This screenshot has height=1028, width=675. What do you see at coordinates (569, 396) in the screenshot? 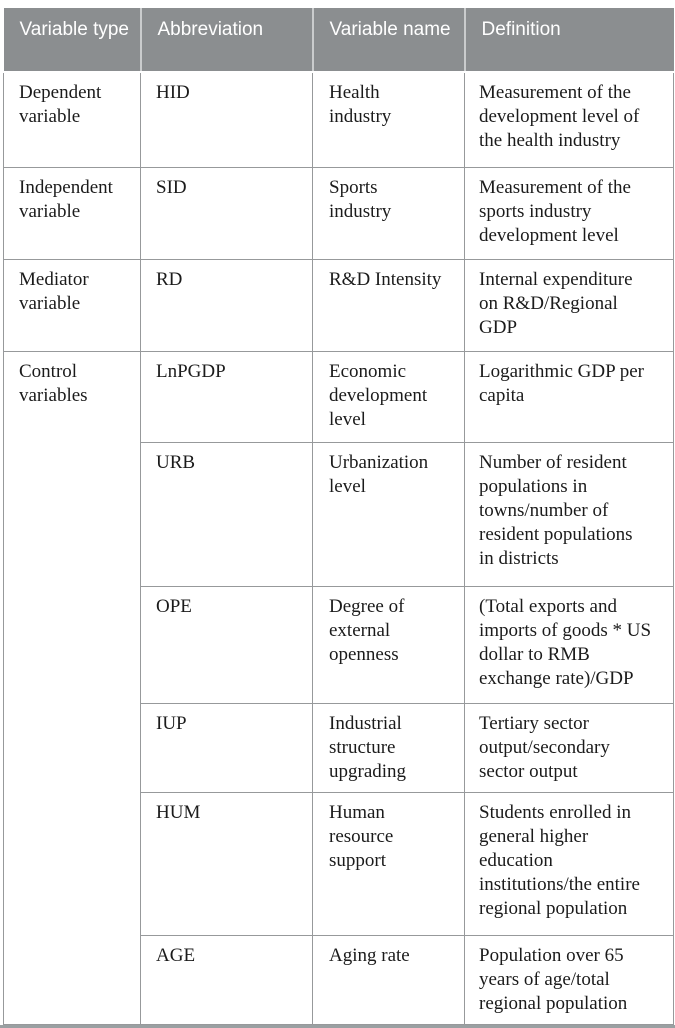
I see `cell-definition: Logarithmic GDP per capita` at bounding box center [569, 396].